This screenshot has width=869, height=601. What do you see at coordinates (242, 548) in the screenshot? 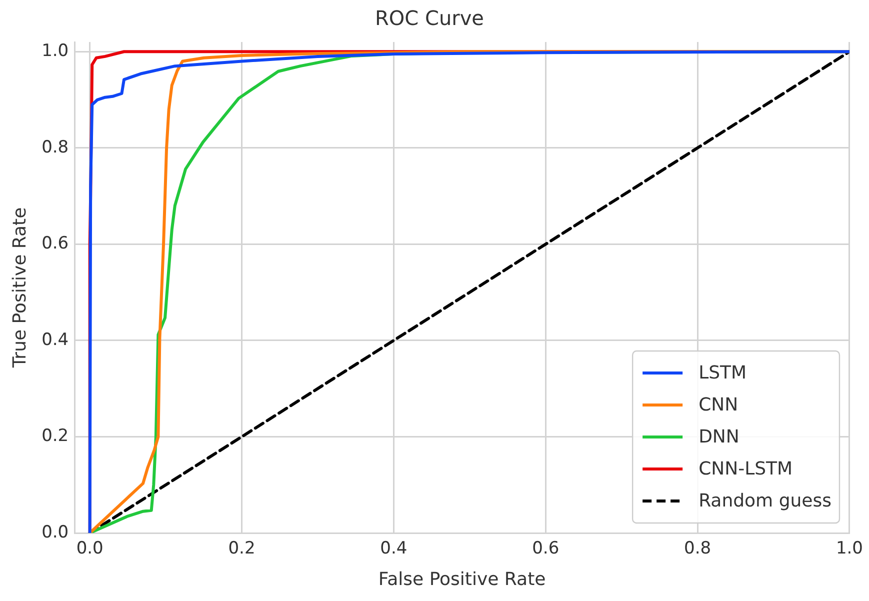
I see `x-tick-label: 0.2` at bounding box center [242, 548].